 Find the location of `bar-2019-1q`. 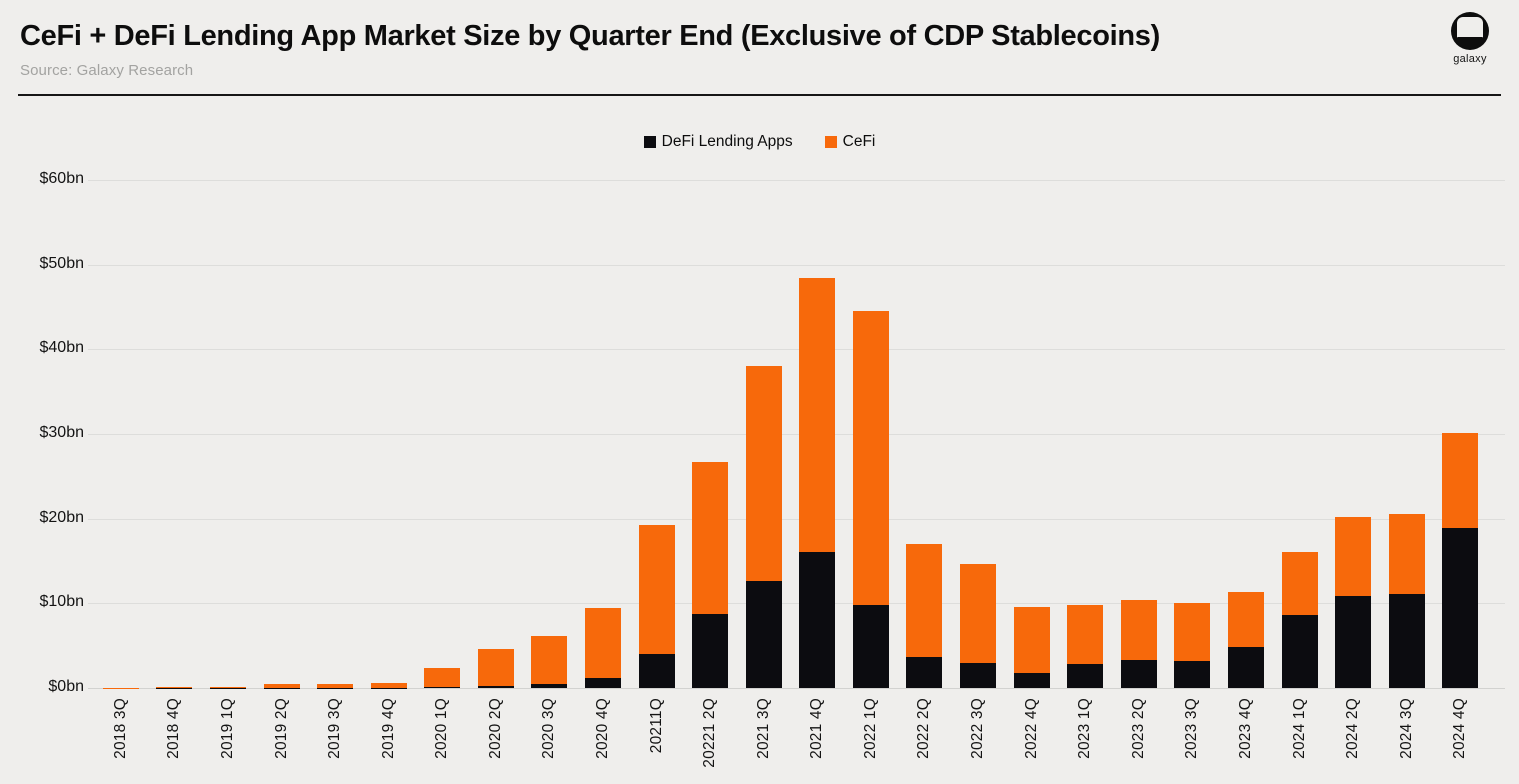

bar-2019-1q is located at coordinates (227, 687).